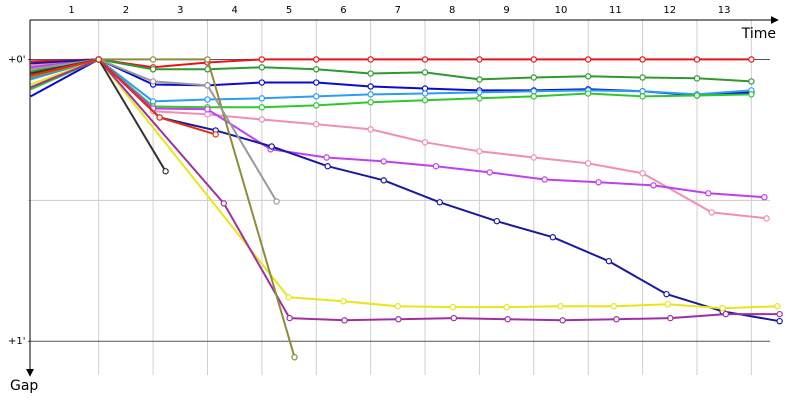 The height and width of the screenshot is (400, 800). What do you see at coordinates (724, 10) in the screenshot?
I see `x-tick-label: 13` at bounding box center [724, 10].